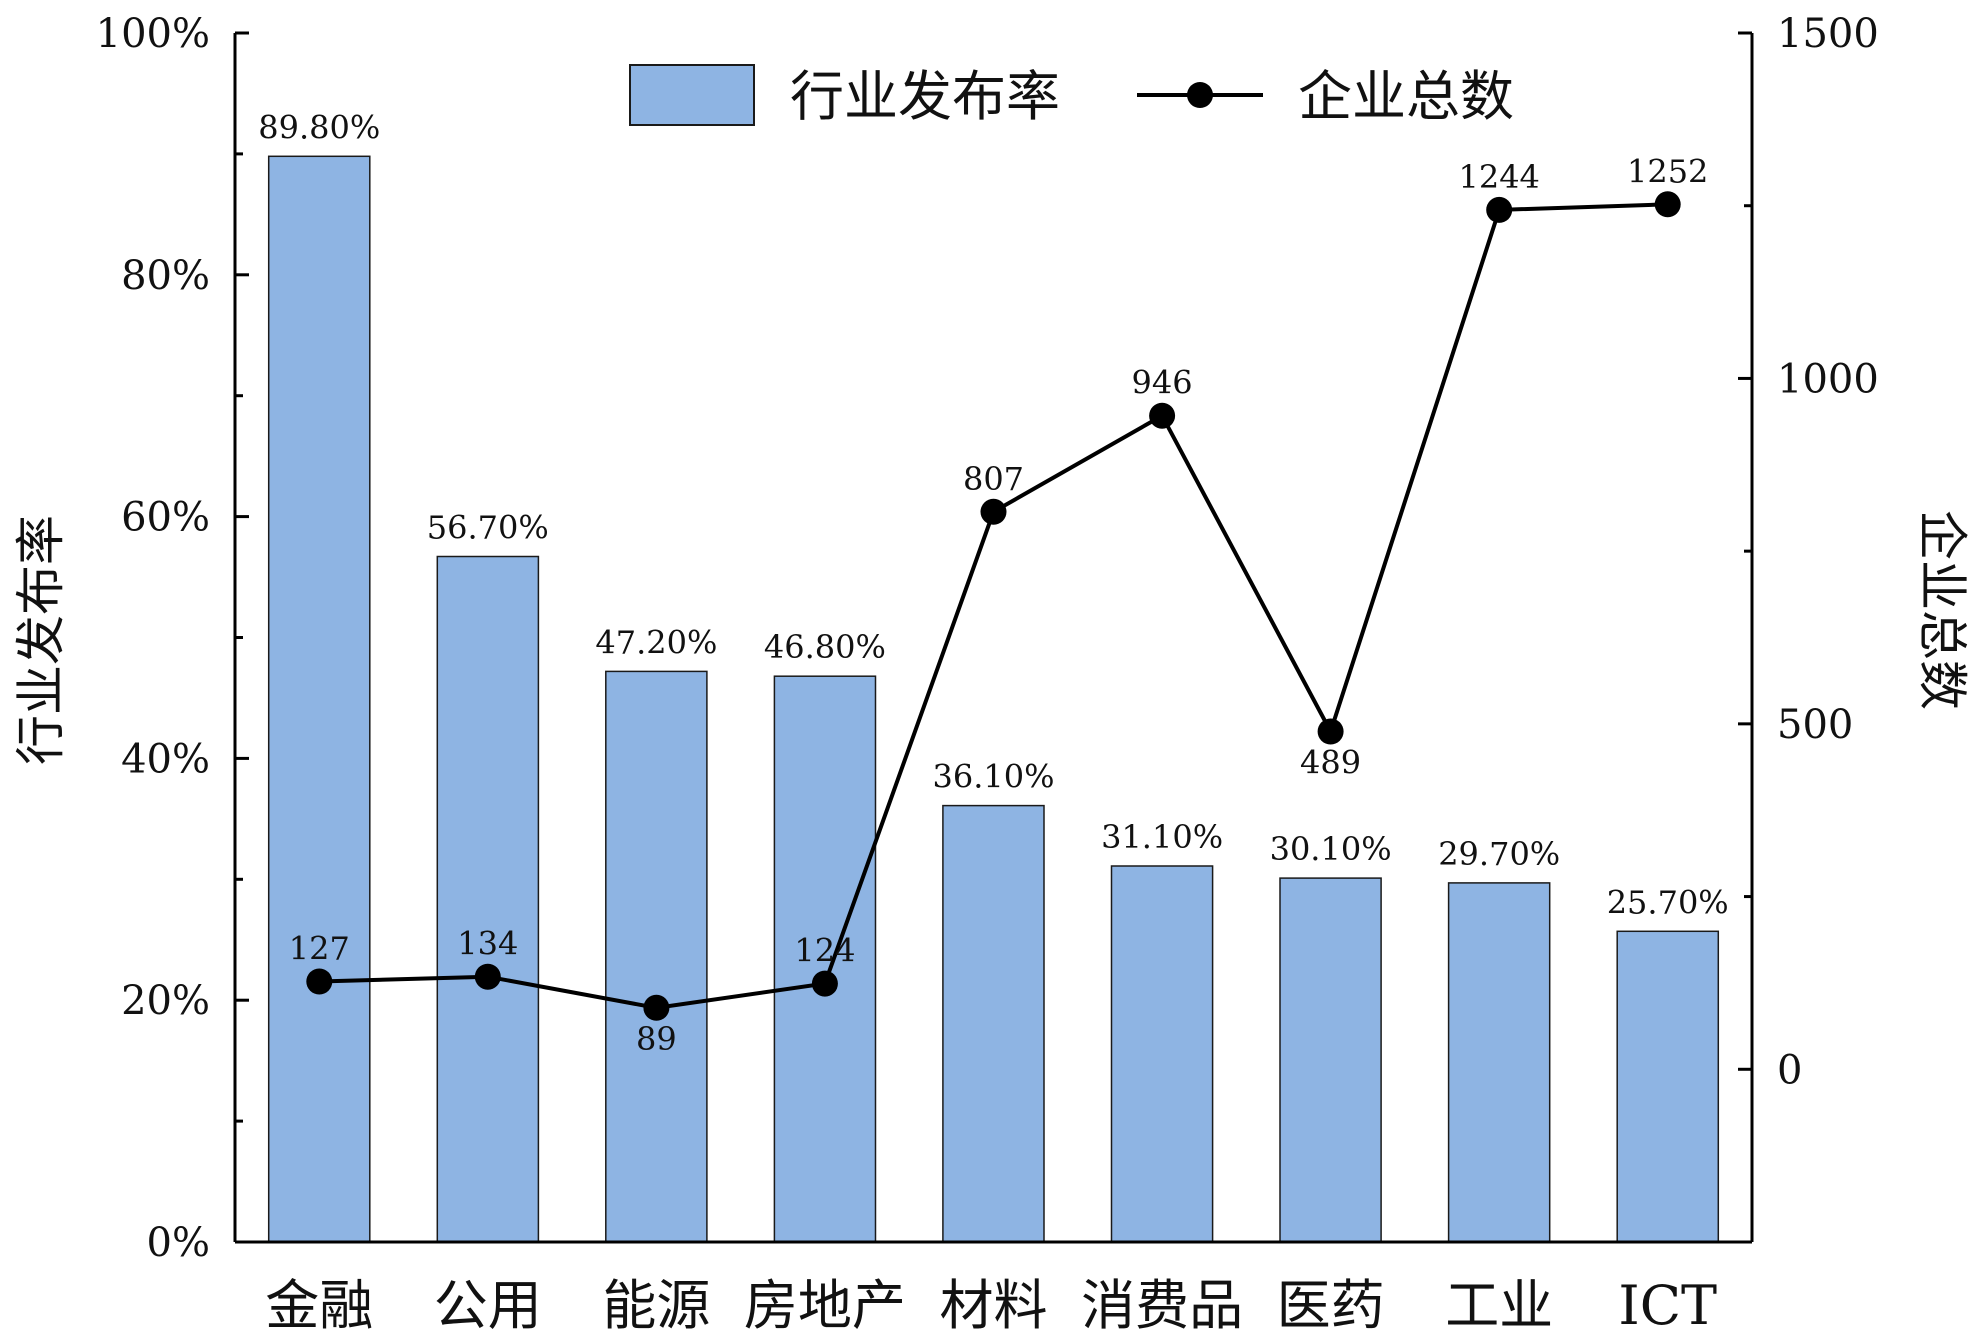  Describe the element at coordinates (1667, 171) in the screenshot. I see `line-point-label: 1252` at that location.